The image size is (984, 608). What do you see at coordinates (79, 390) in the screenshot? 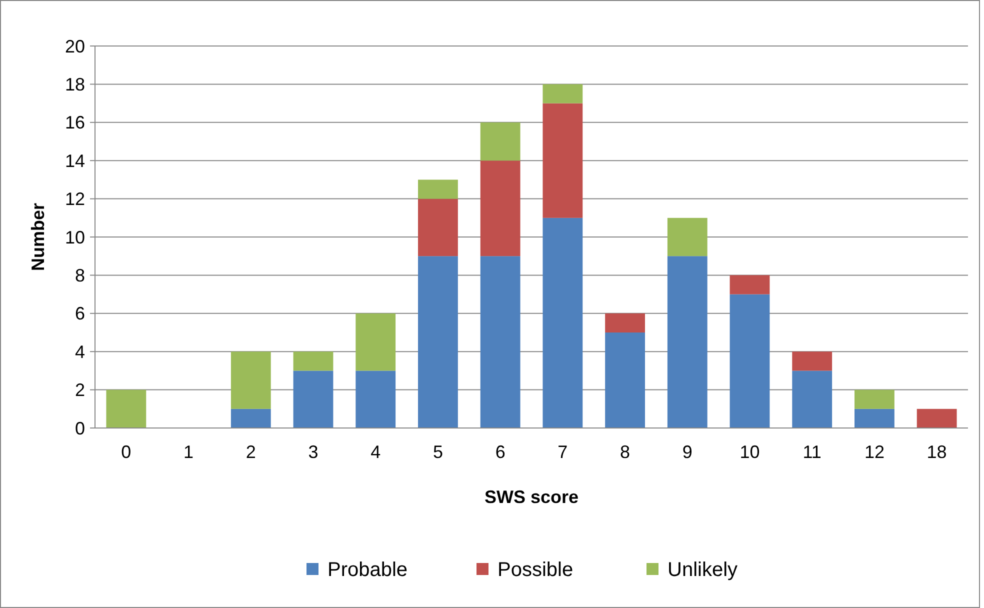
I see `y-tick-label: 2` at bounding box center [79, 390].